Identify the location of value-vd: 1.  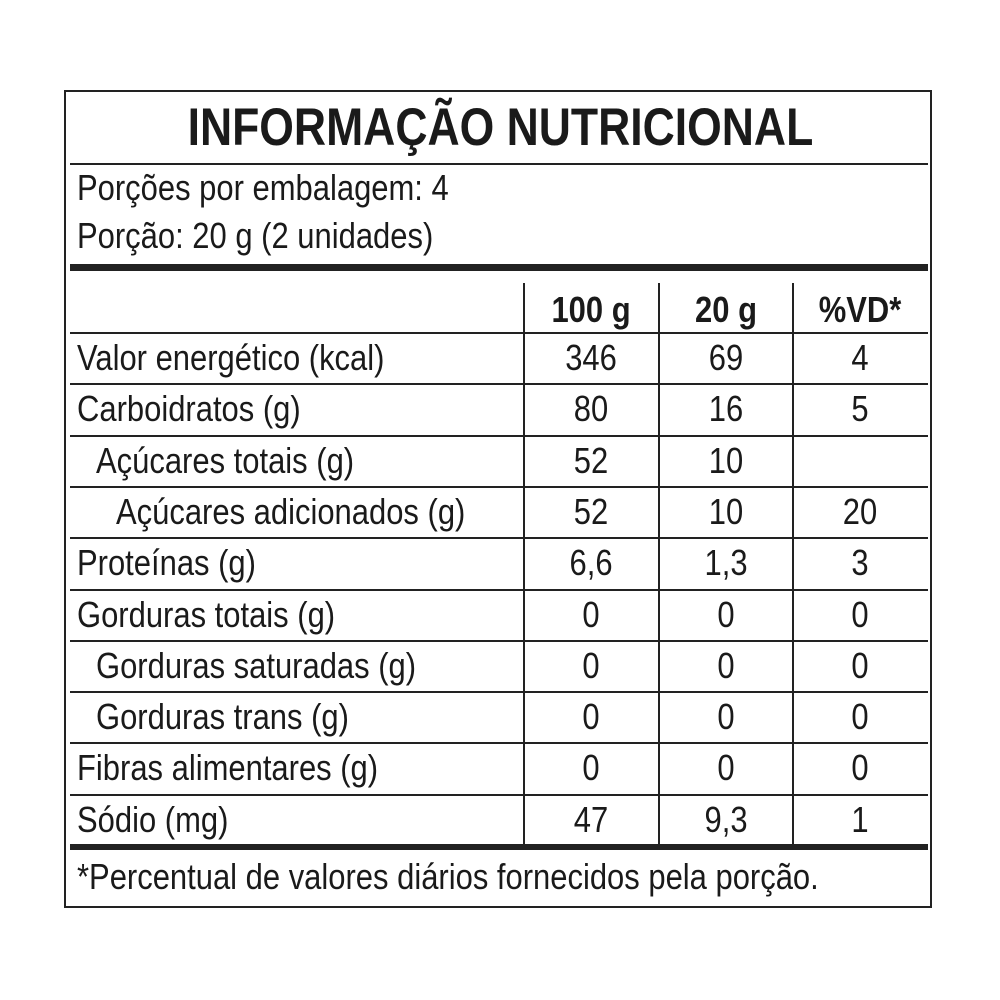
(860, 820).